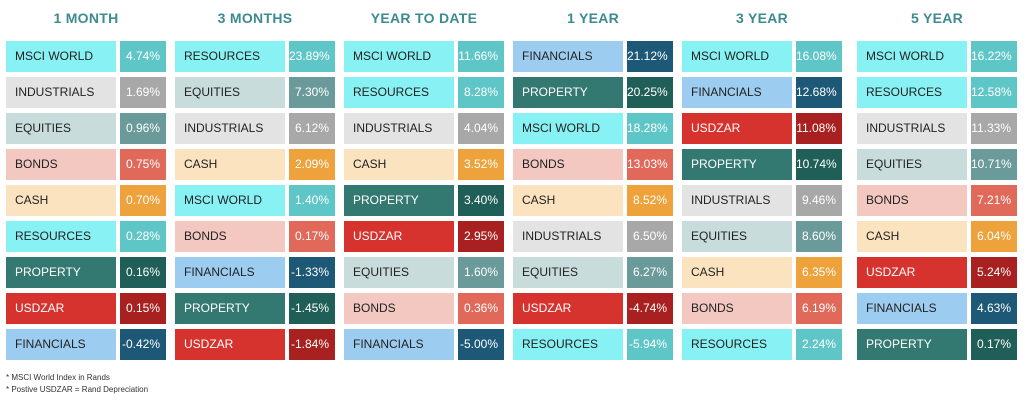 The height and width of the screenshot is (407, 1024). Describe the element at coordinates (994, 200) in the screenshot. I see `return-value: 7.21%` at that location.